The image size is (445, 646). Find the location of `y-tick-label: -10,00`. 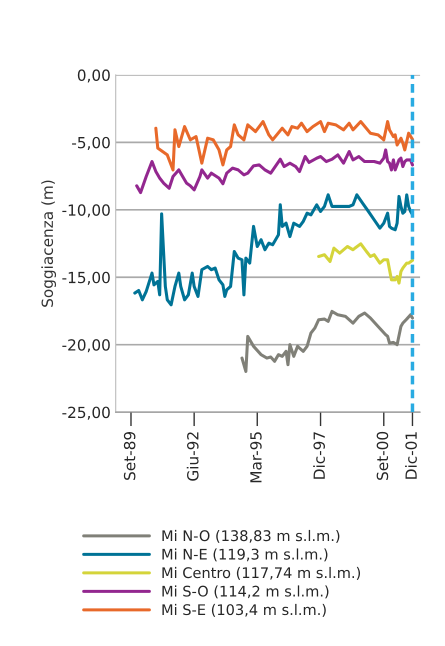

y-tick-label: -10,00 is located at coordinates (86, 211).